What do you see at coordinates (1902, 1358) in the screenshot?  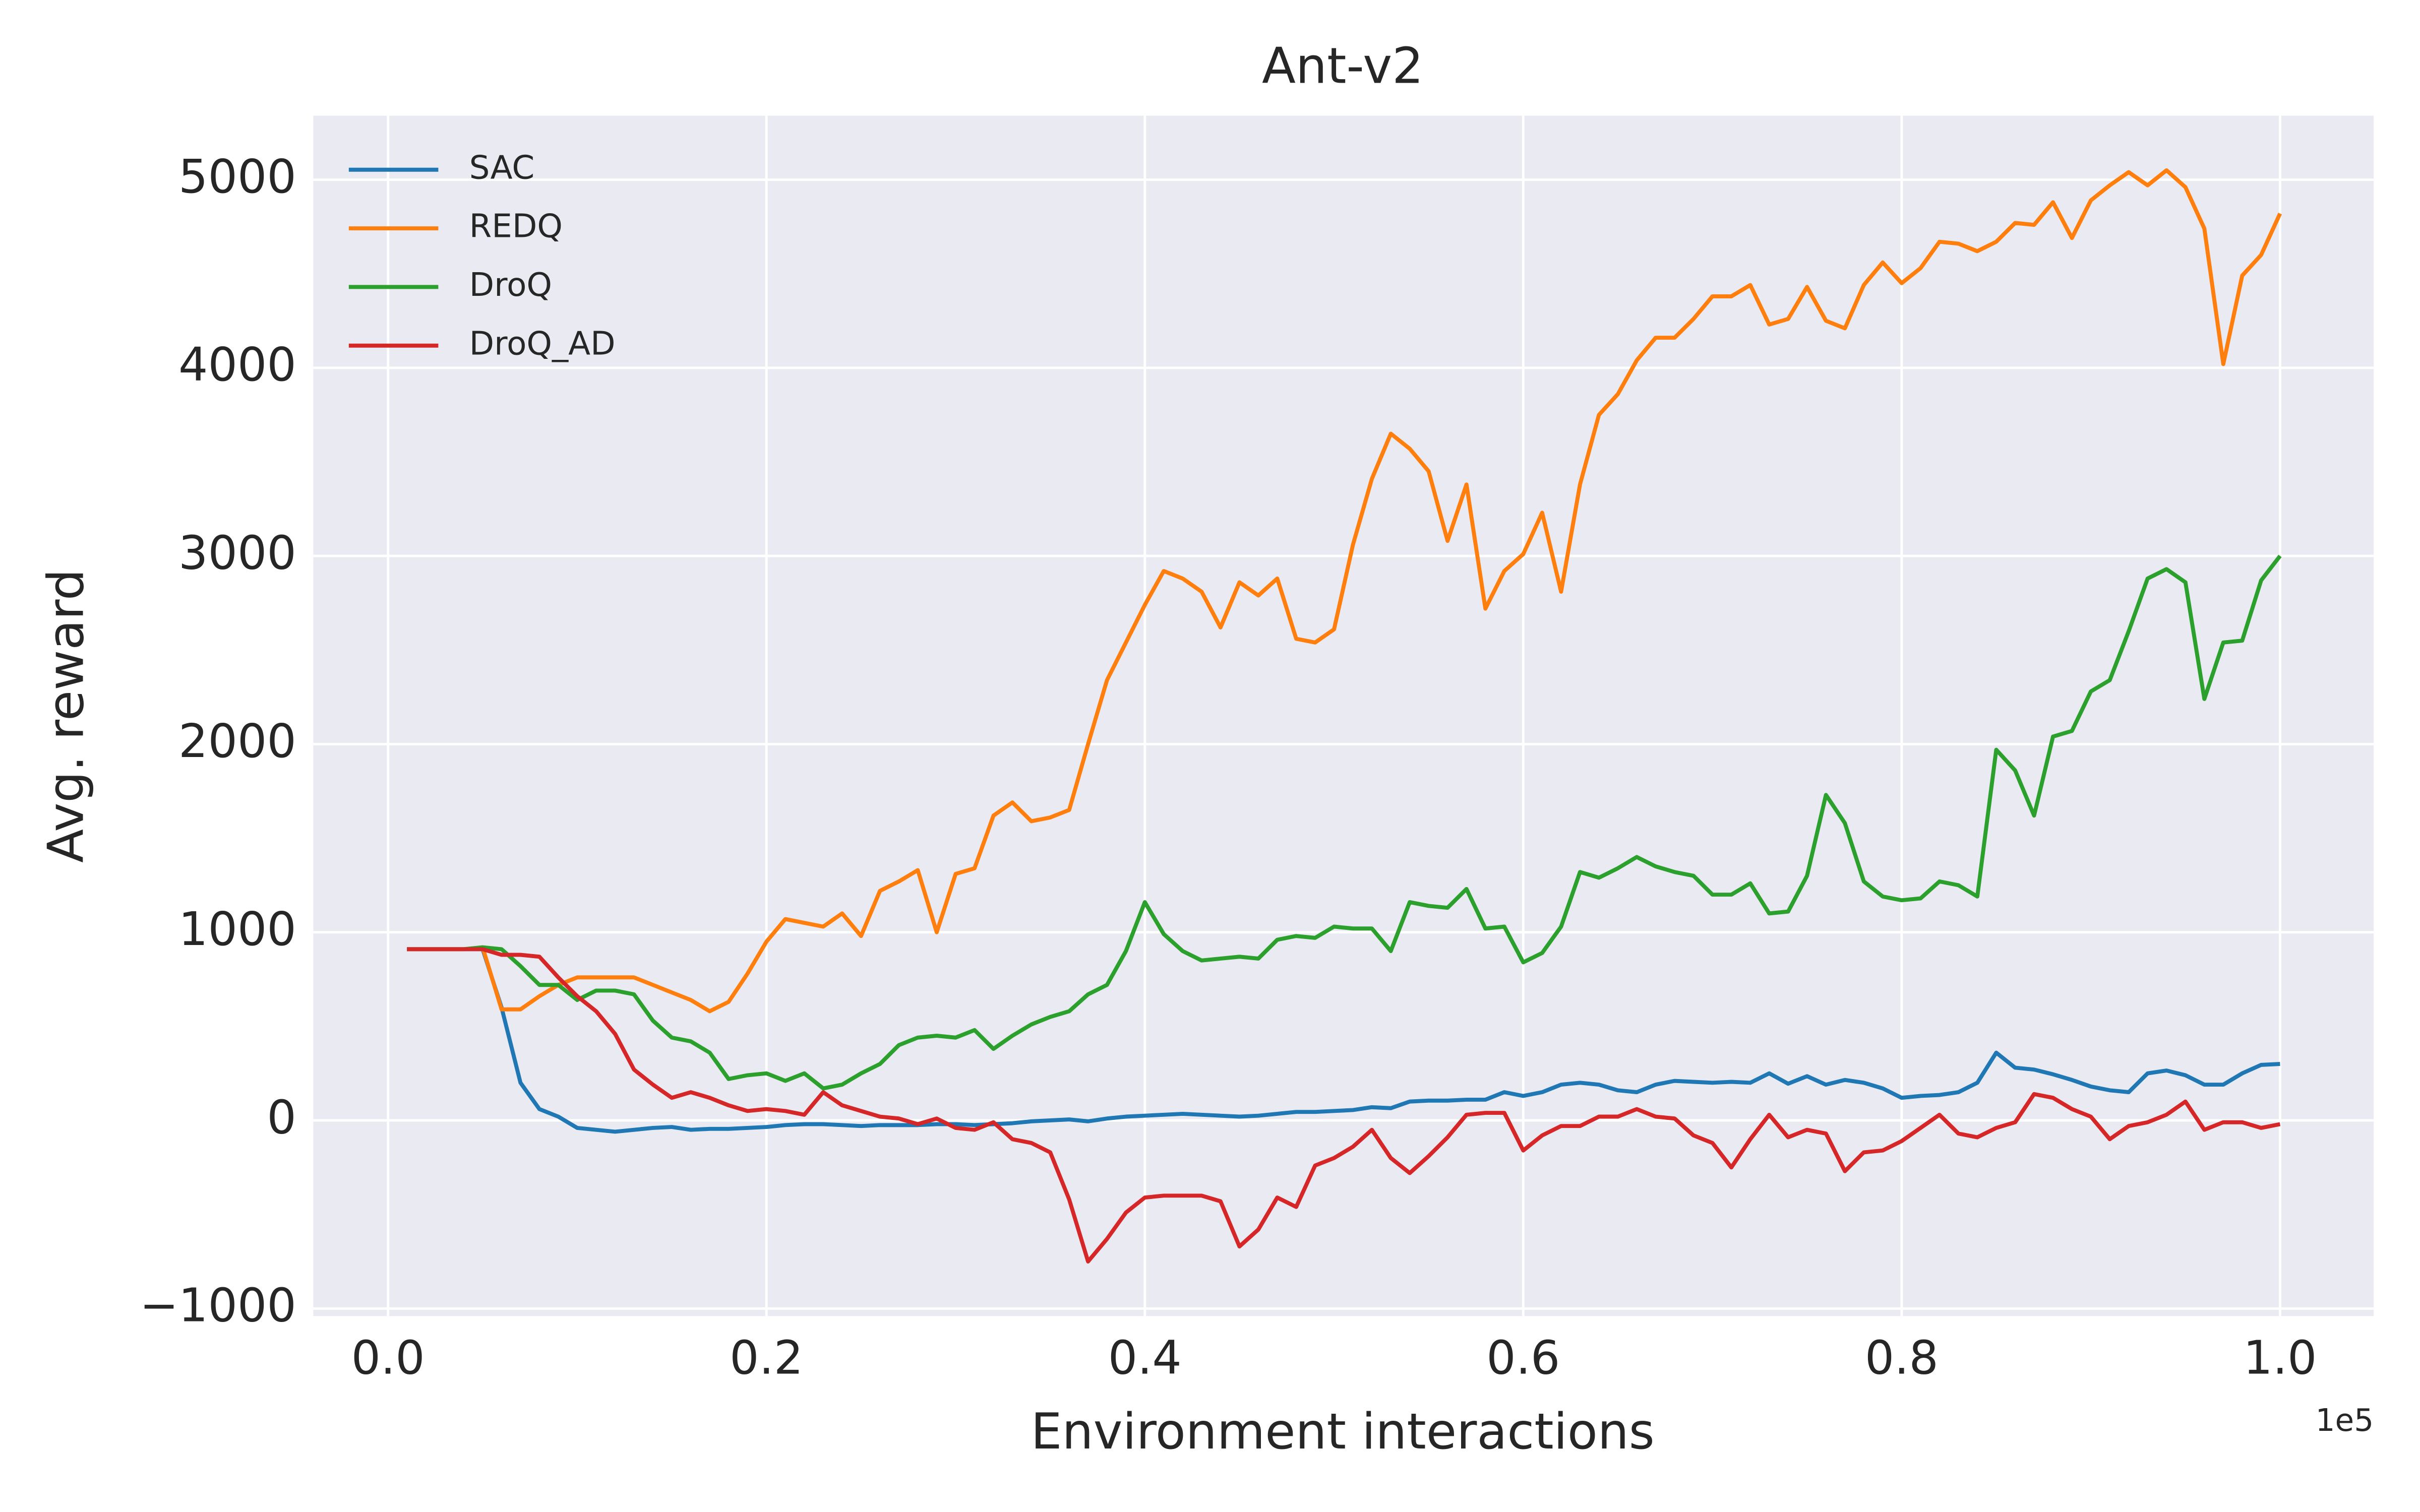 I see `x-tick-label: 0.8` at bounding box center [1902, 1358].